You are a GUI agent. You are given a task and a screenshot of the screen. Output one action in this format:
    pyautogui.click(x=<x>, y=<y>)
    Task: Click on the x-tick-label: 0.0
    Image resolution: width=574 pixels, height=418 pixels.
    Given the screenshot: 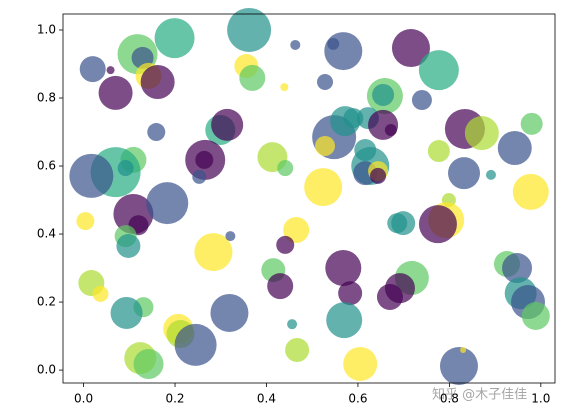 What is the action you would take?
    pyautogui.click(x=83, y=399)
    